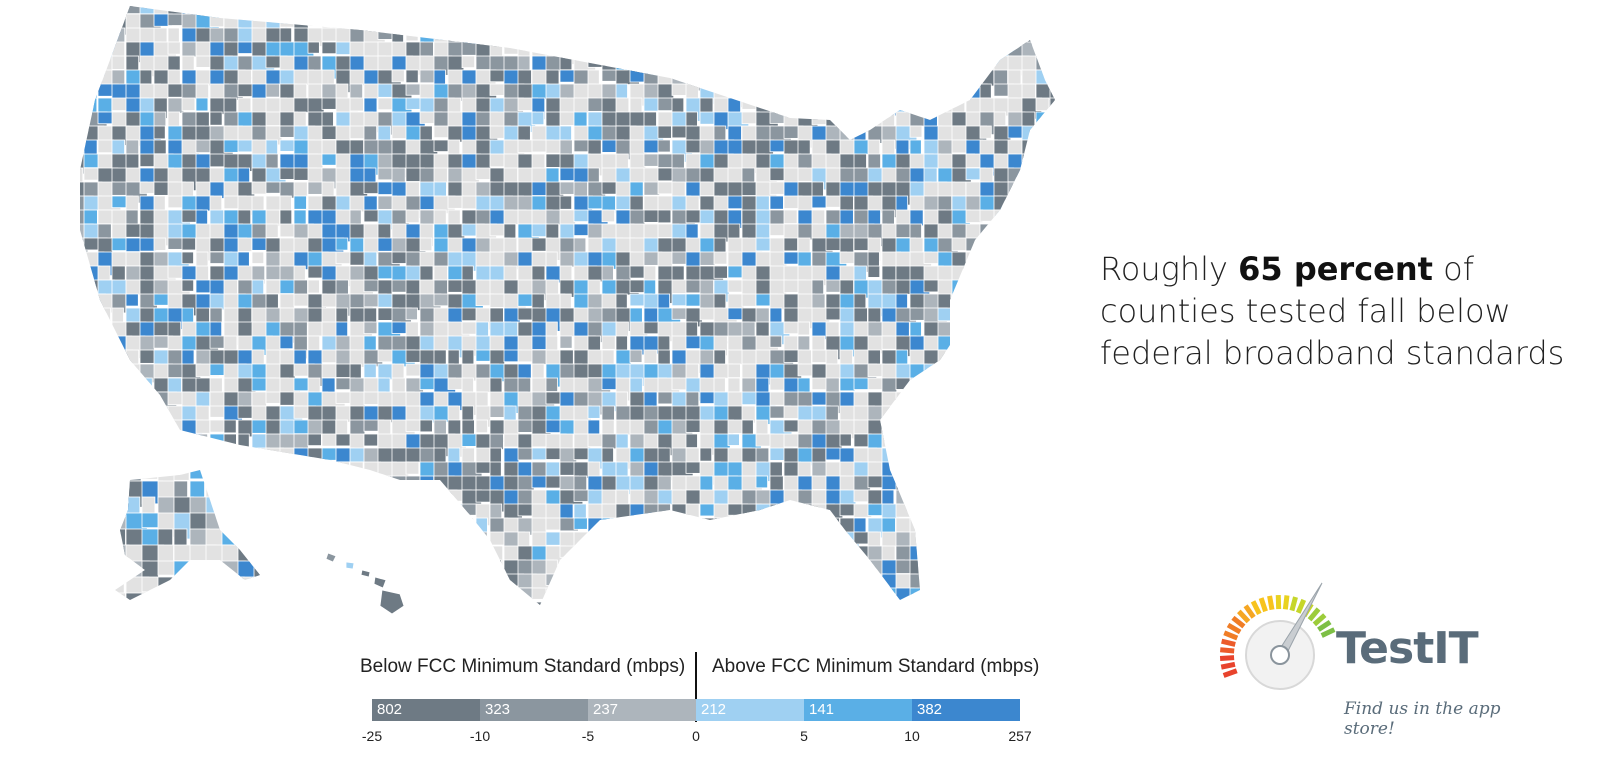 Image resolution: width=1600 pixels, height=758 pixels. I want to click on gauge-tick, so click(1293, 604).